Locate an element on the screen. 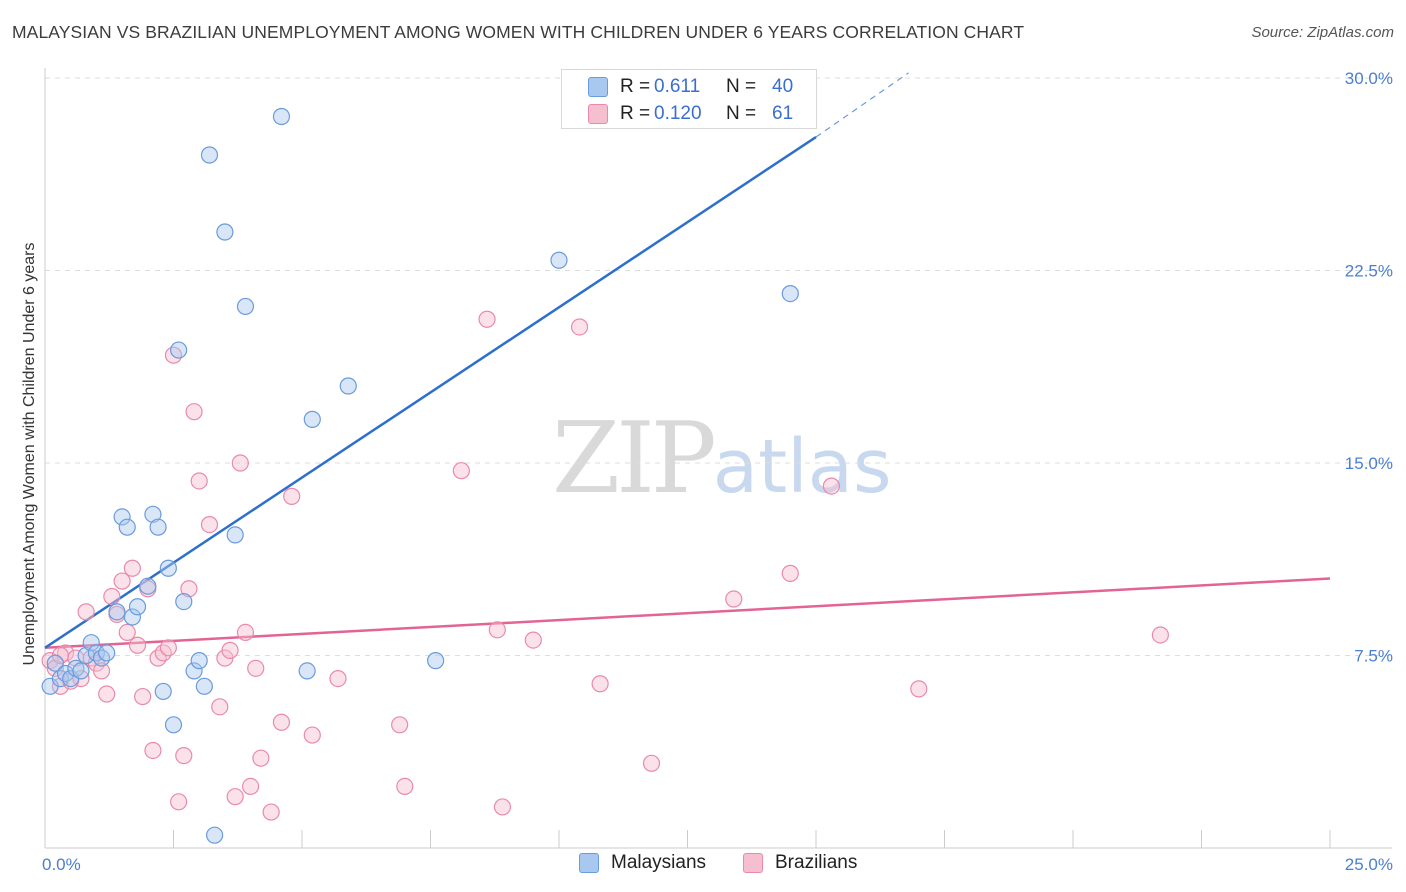 The image size is (1406, 892). brazilian-trend-line is located at coordinates (687, 613).